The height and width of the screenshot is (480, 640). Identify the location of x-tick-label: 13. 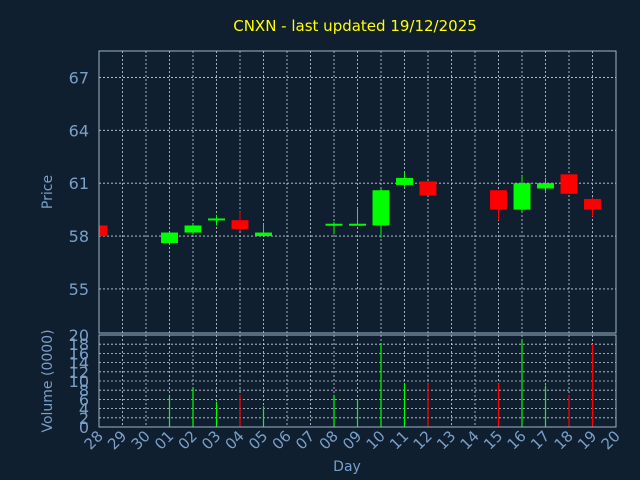
(446, 440).